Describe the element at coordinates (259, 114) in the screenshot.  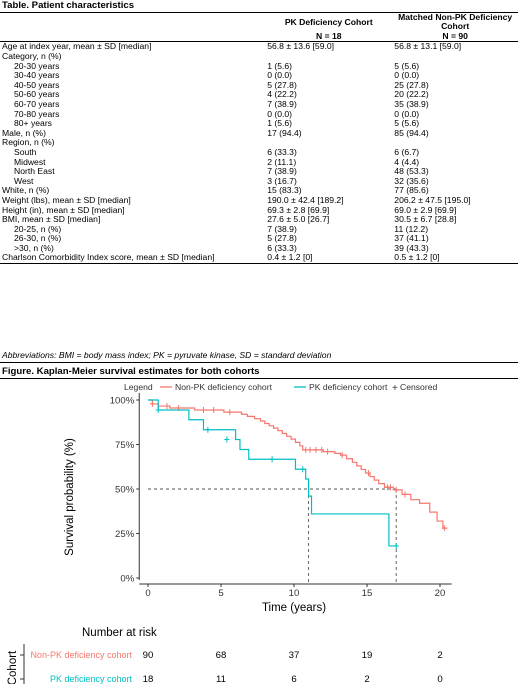
I see `table-row: 70-80 years 0 (0.0) 0 (0.0)` at that location.